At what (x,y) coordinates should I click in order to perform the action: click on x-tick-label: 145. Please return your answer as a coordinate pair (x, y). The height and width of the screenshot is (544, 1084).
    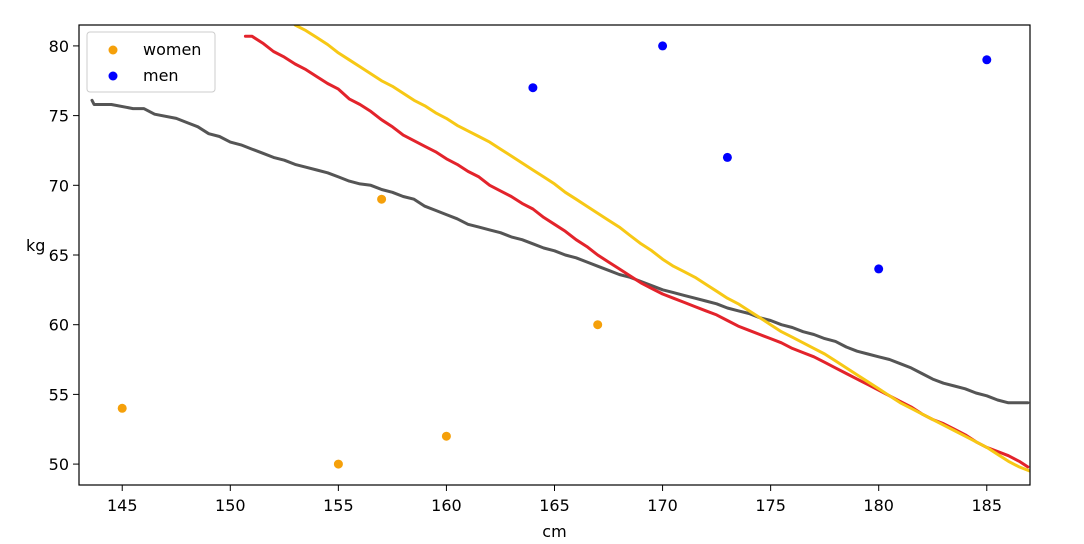
    Looking at the image, I should click on (122, 505).